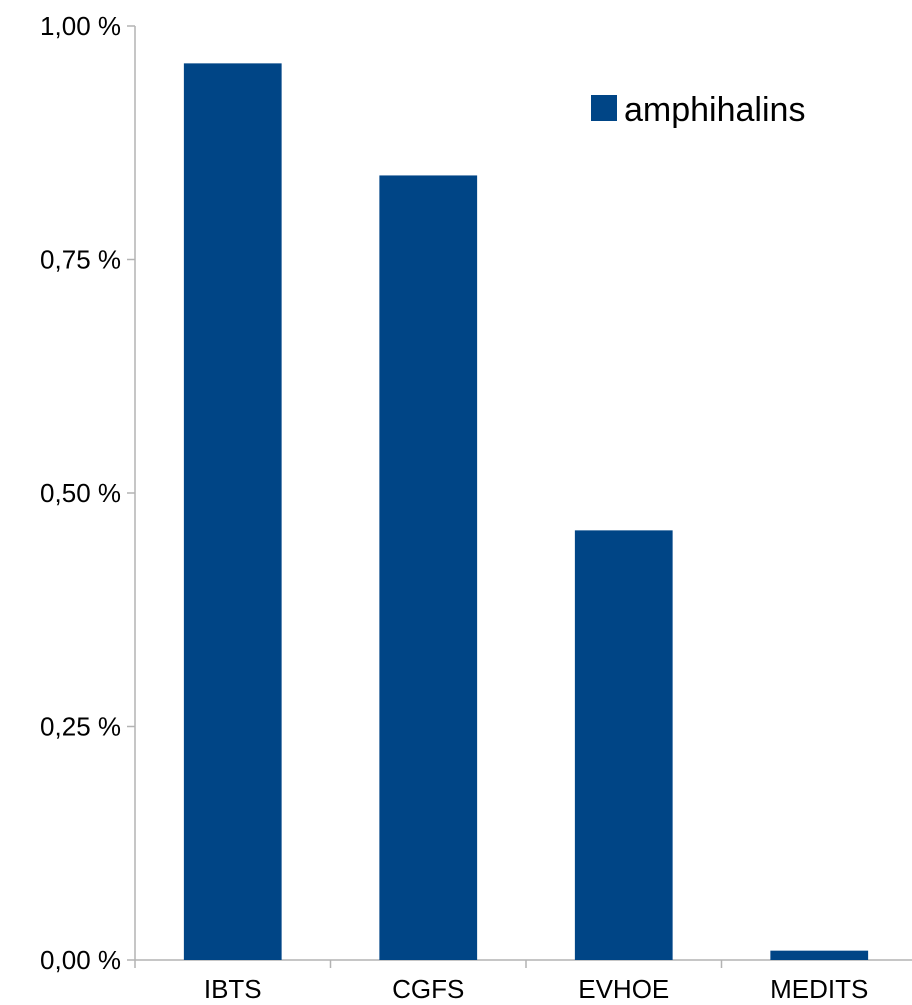 Image resolution: width=912 pixels, height=1005 pixels. I want to click on bar-cgfs, so click(428, 567).